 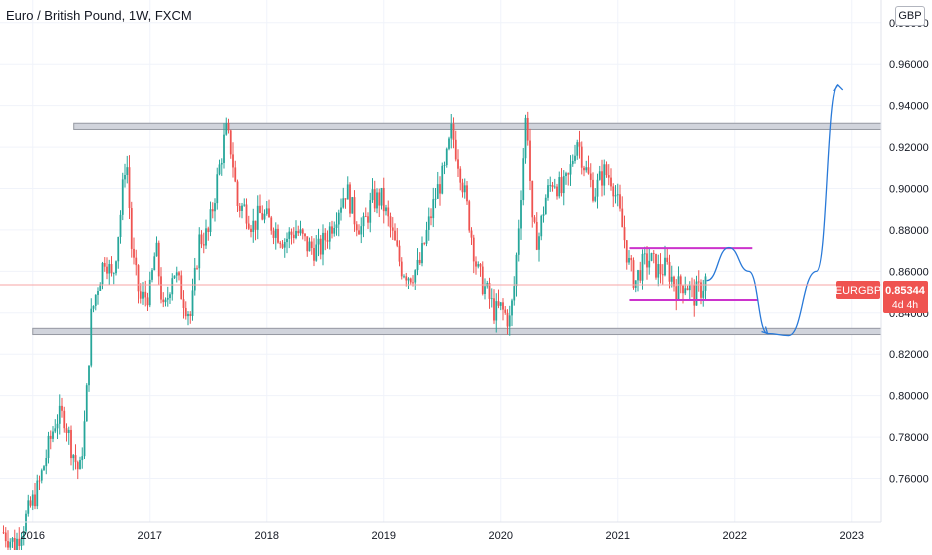 I want to click on currency-button: GBP, so click(x=910, y=16).